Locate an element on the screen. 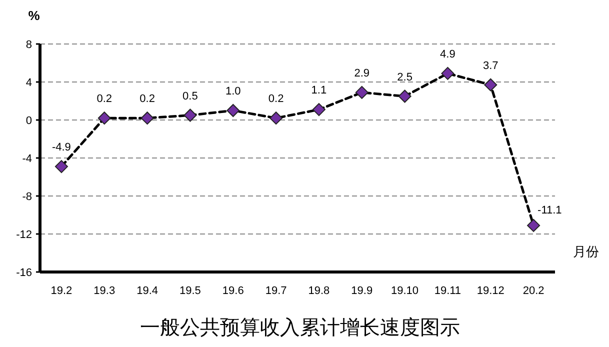  data-label: 2.9 is located at coordinates (362, 73).